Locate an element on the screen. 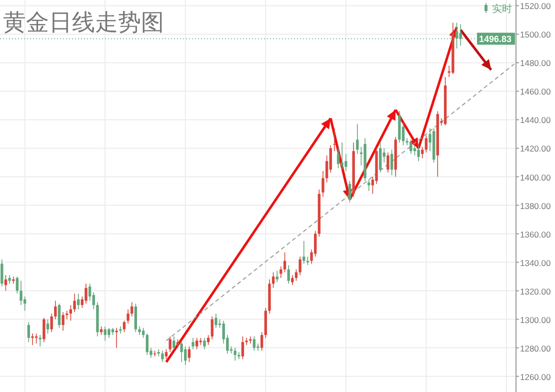 Image resolution: width=555 pixels, height=392 pixels. legend-label: 实时 is located at coordinates (502, 9).